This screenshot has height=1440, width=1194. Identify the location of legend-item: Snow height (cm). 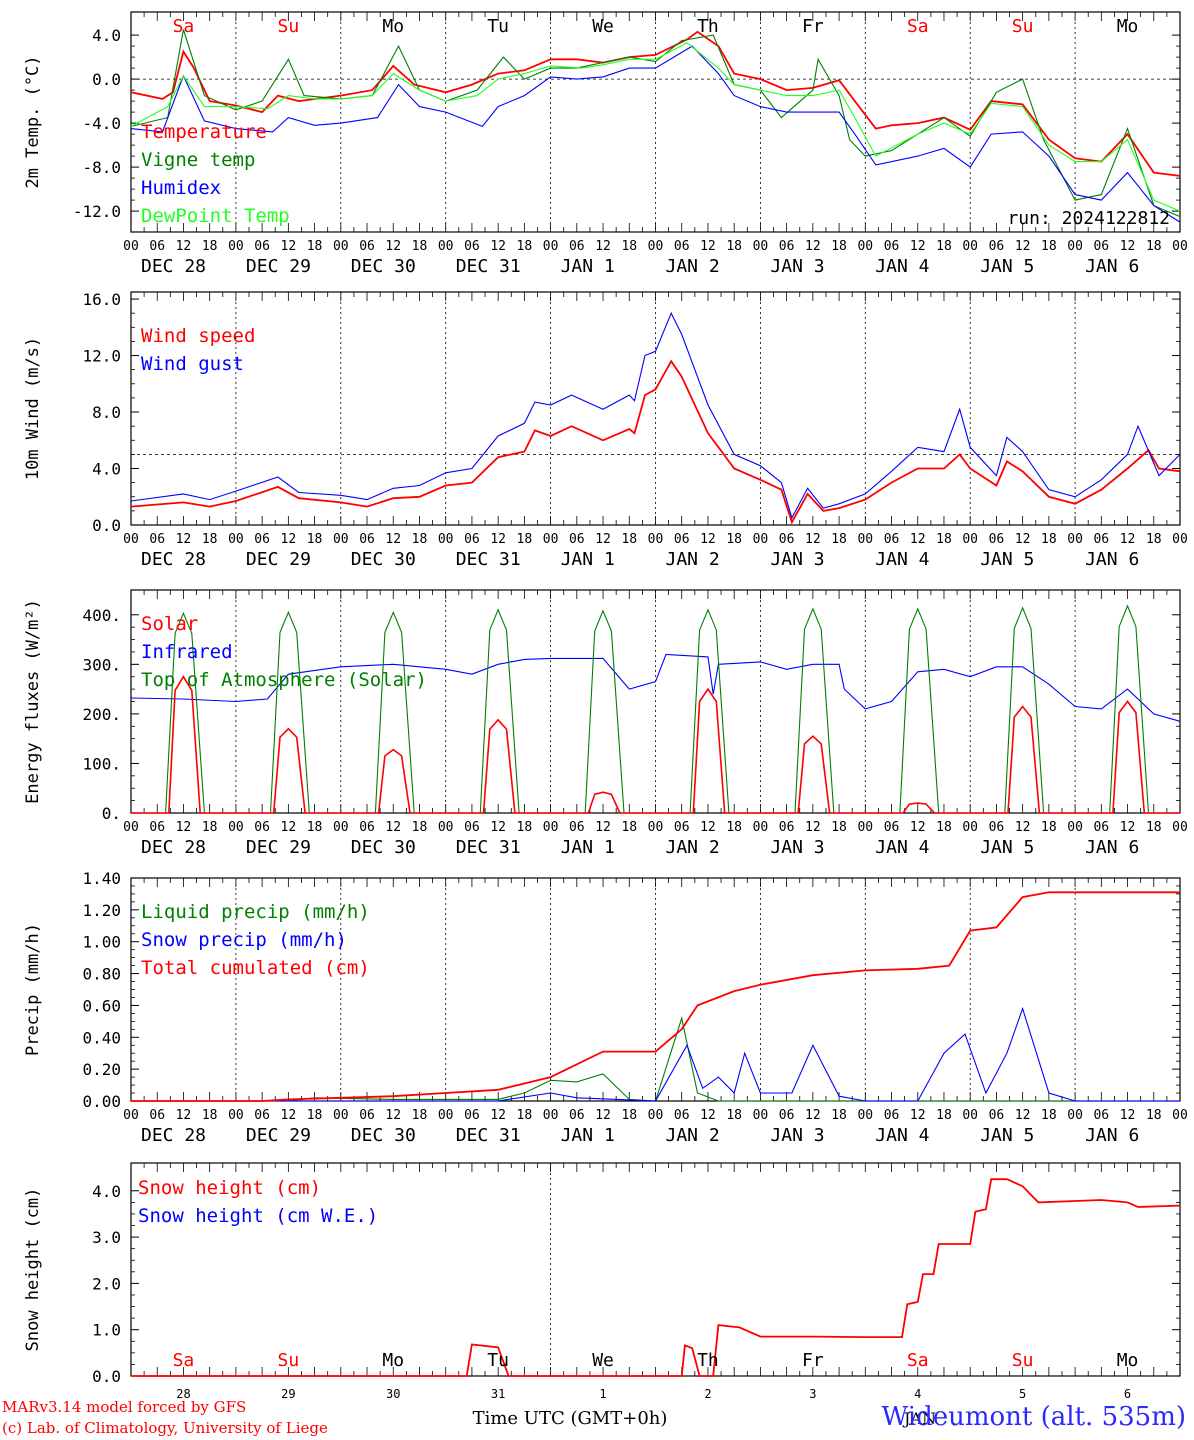
(229, 1188).